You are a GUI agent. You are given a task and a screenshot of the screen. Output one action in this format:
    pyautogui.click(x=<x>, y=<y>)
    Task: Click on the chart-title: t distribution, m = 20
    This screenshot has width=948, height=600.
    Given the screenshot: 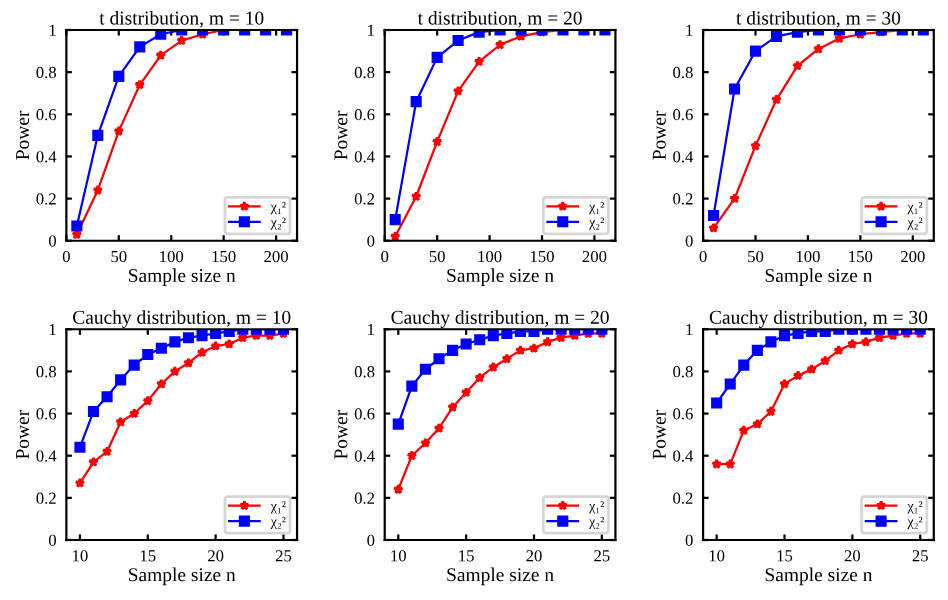 What is the action you would take?
    pyautogui.click(x=499, y=19)
    